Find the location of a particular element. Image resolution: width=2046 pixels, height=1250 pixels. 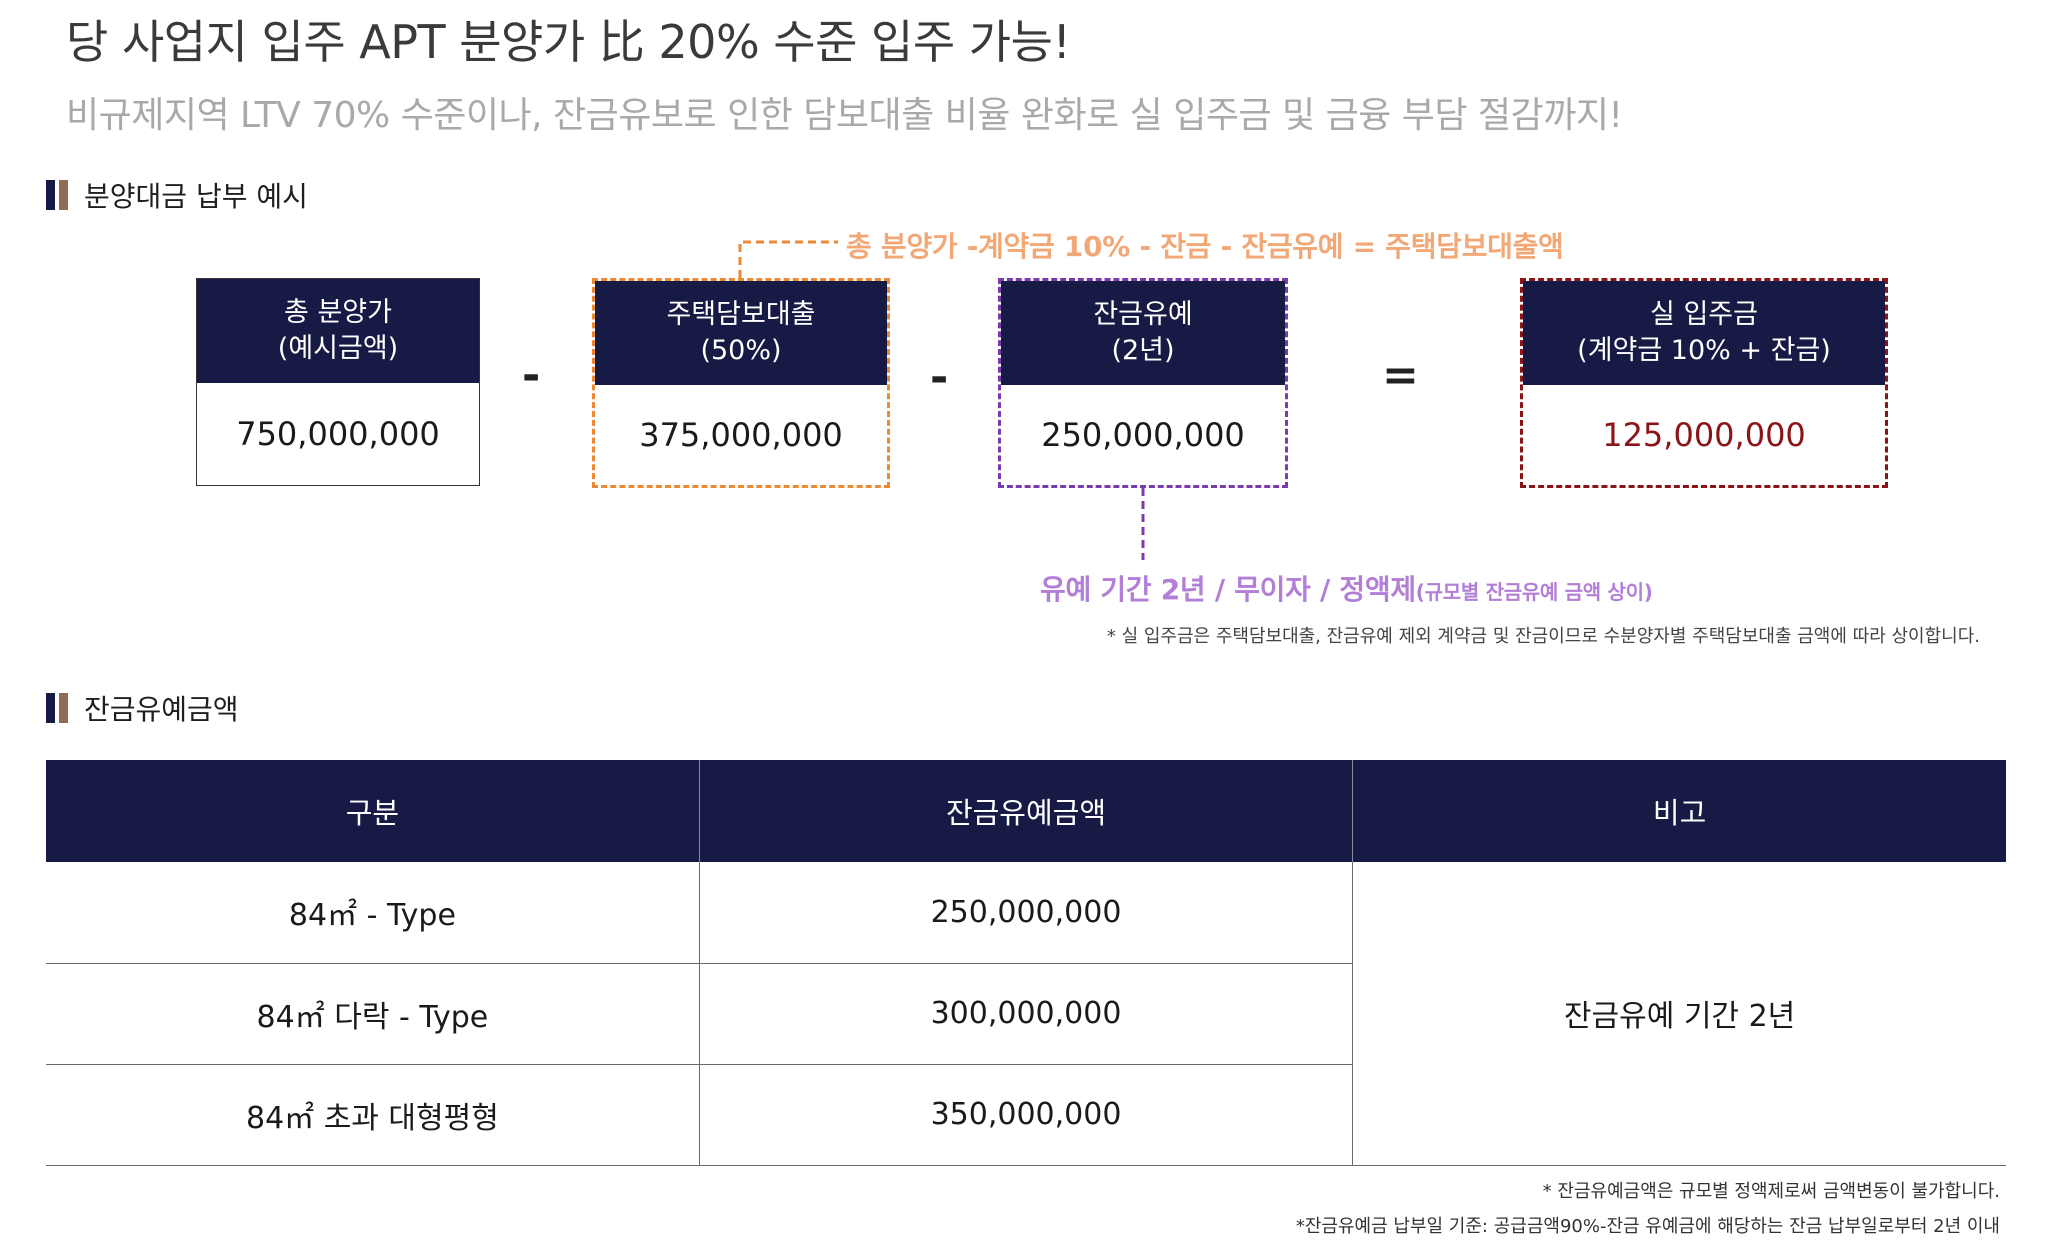

minus-operator-1: - is located at coordinates (531, 375).